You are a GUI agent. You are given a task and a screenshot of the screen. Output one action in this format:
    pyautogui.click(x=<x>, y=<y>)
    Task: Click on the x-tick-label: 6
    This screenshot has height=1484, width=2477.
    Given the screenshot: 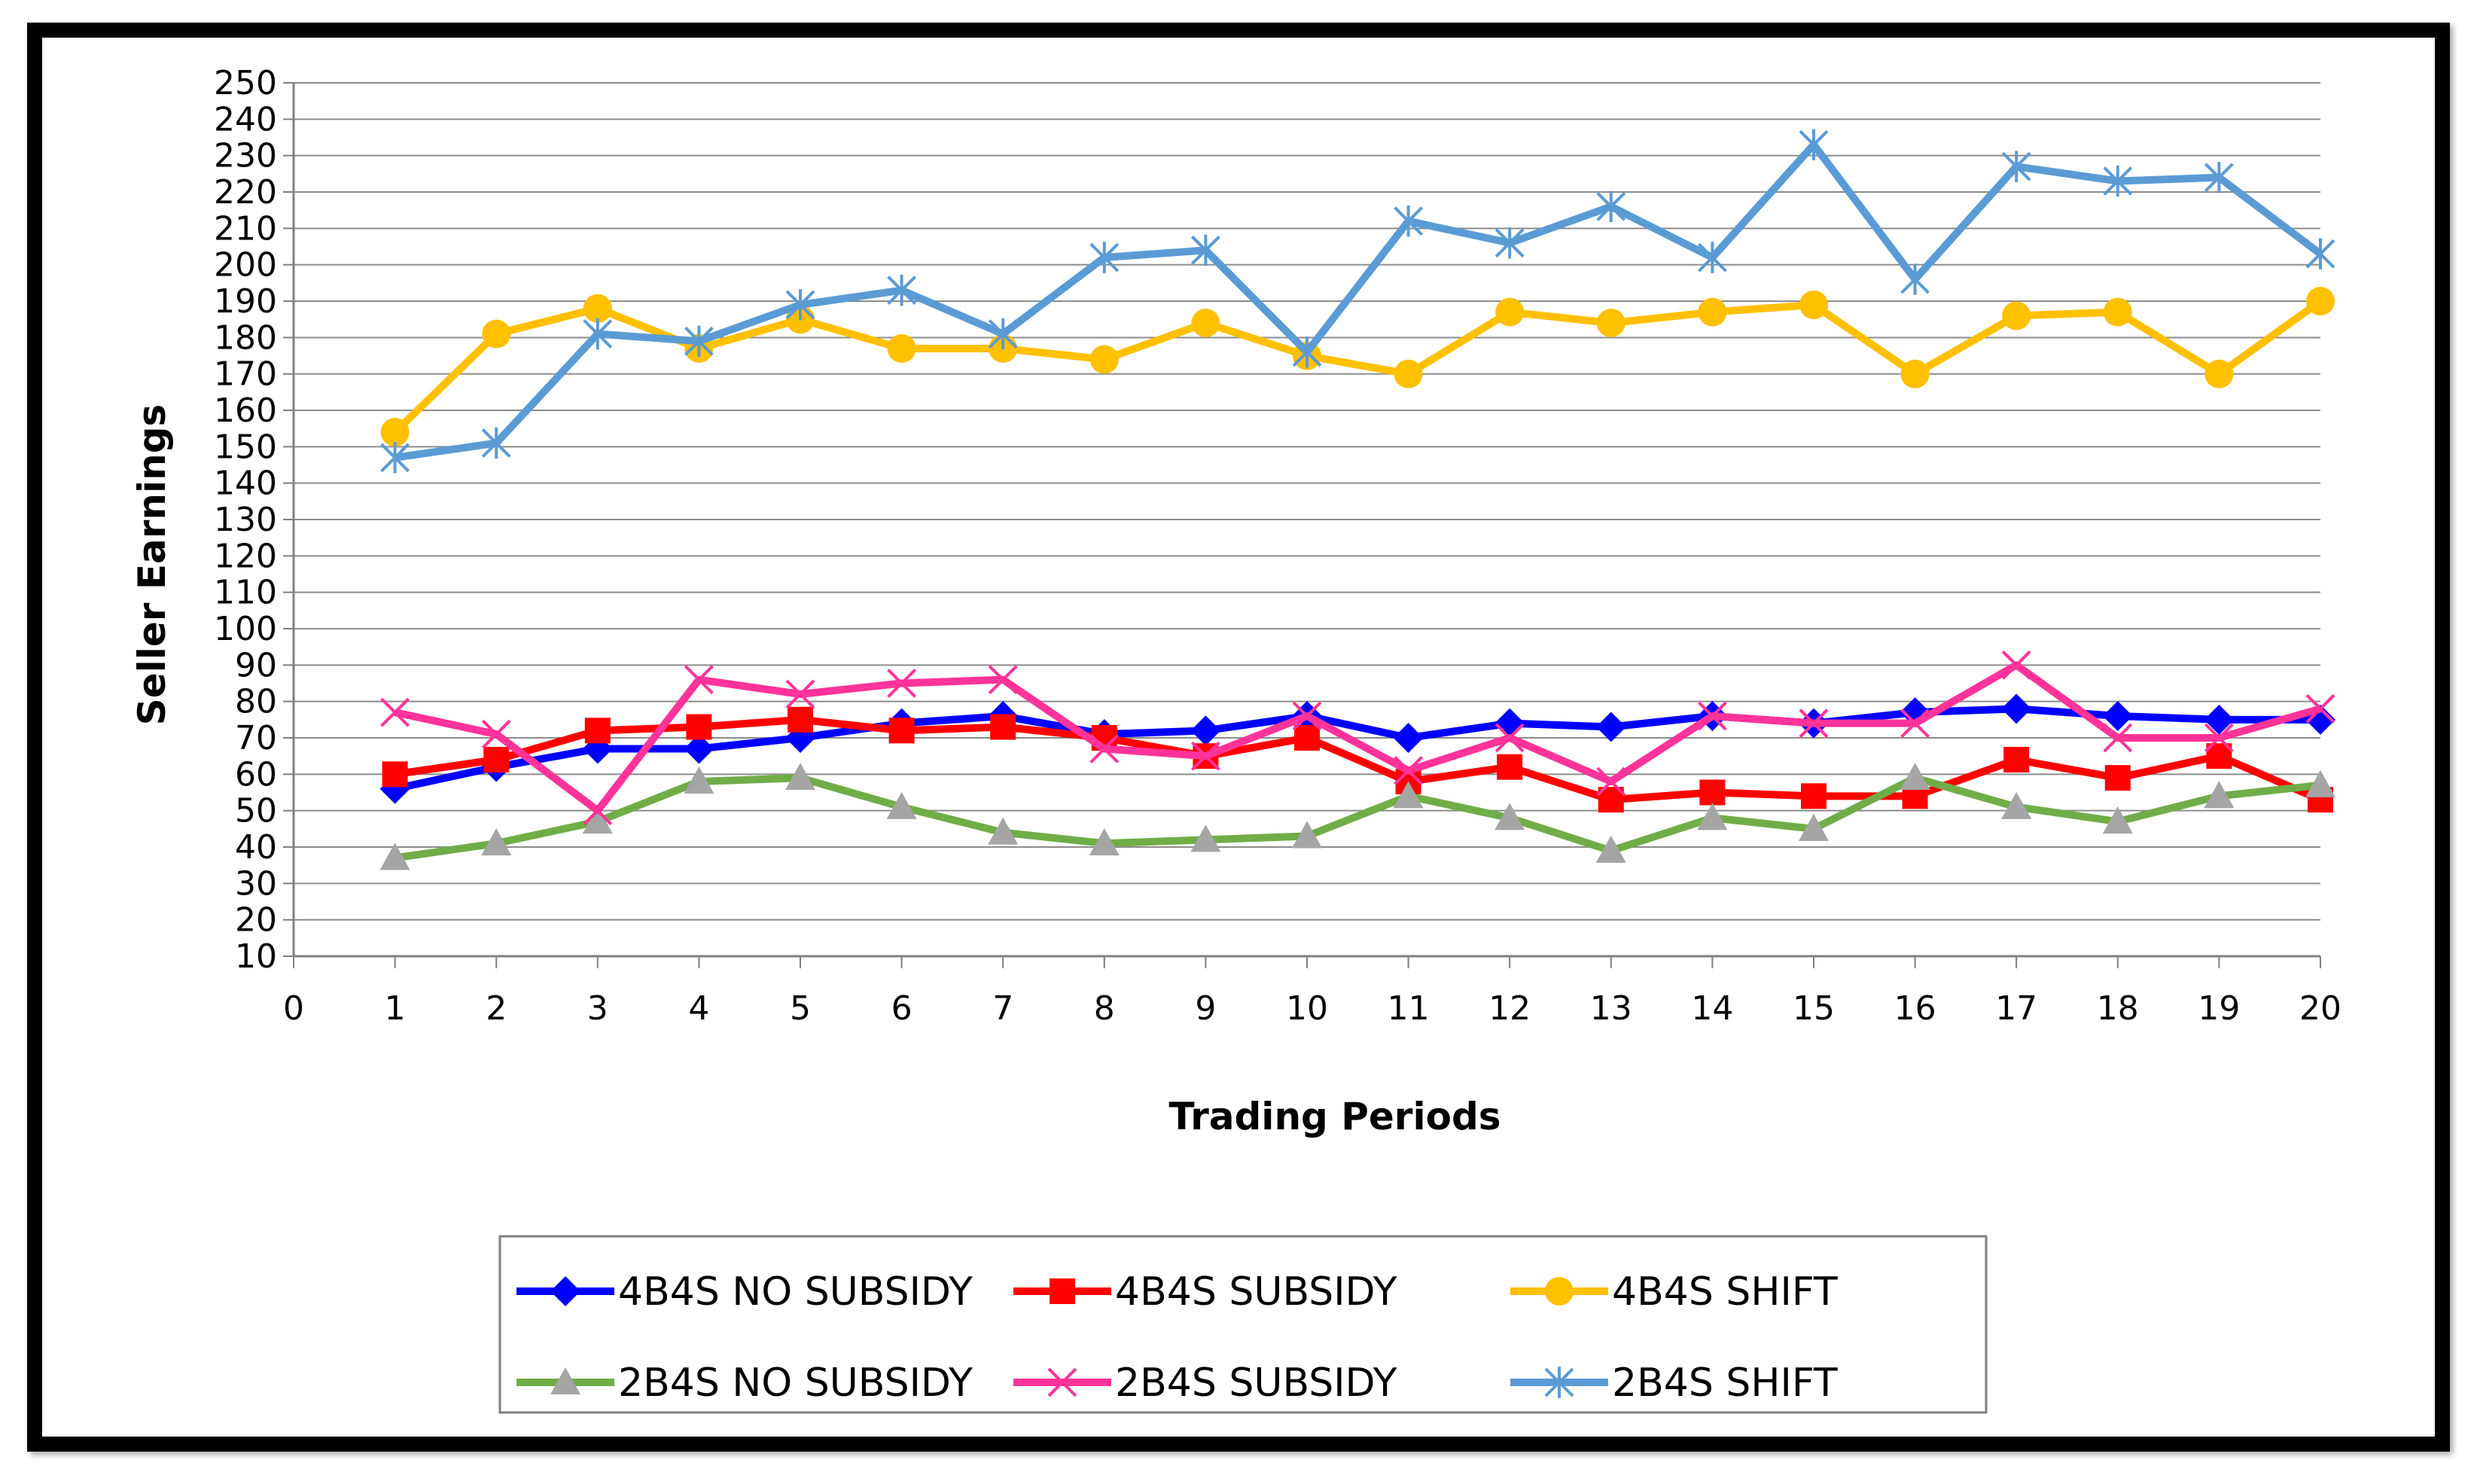 What is the action you would take?
    pyautogui.click(x=901, y=1008)
    